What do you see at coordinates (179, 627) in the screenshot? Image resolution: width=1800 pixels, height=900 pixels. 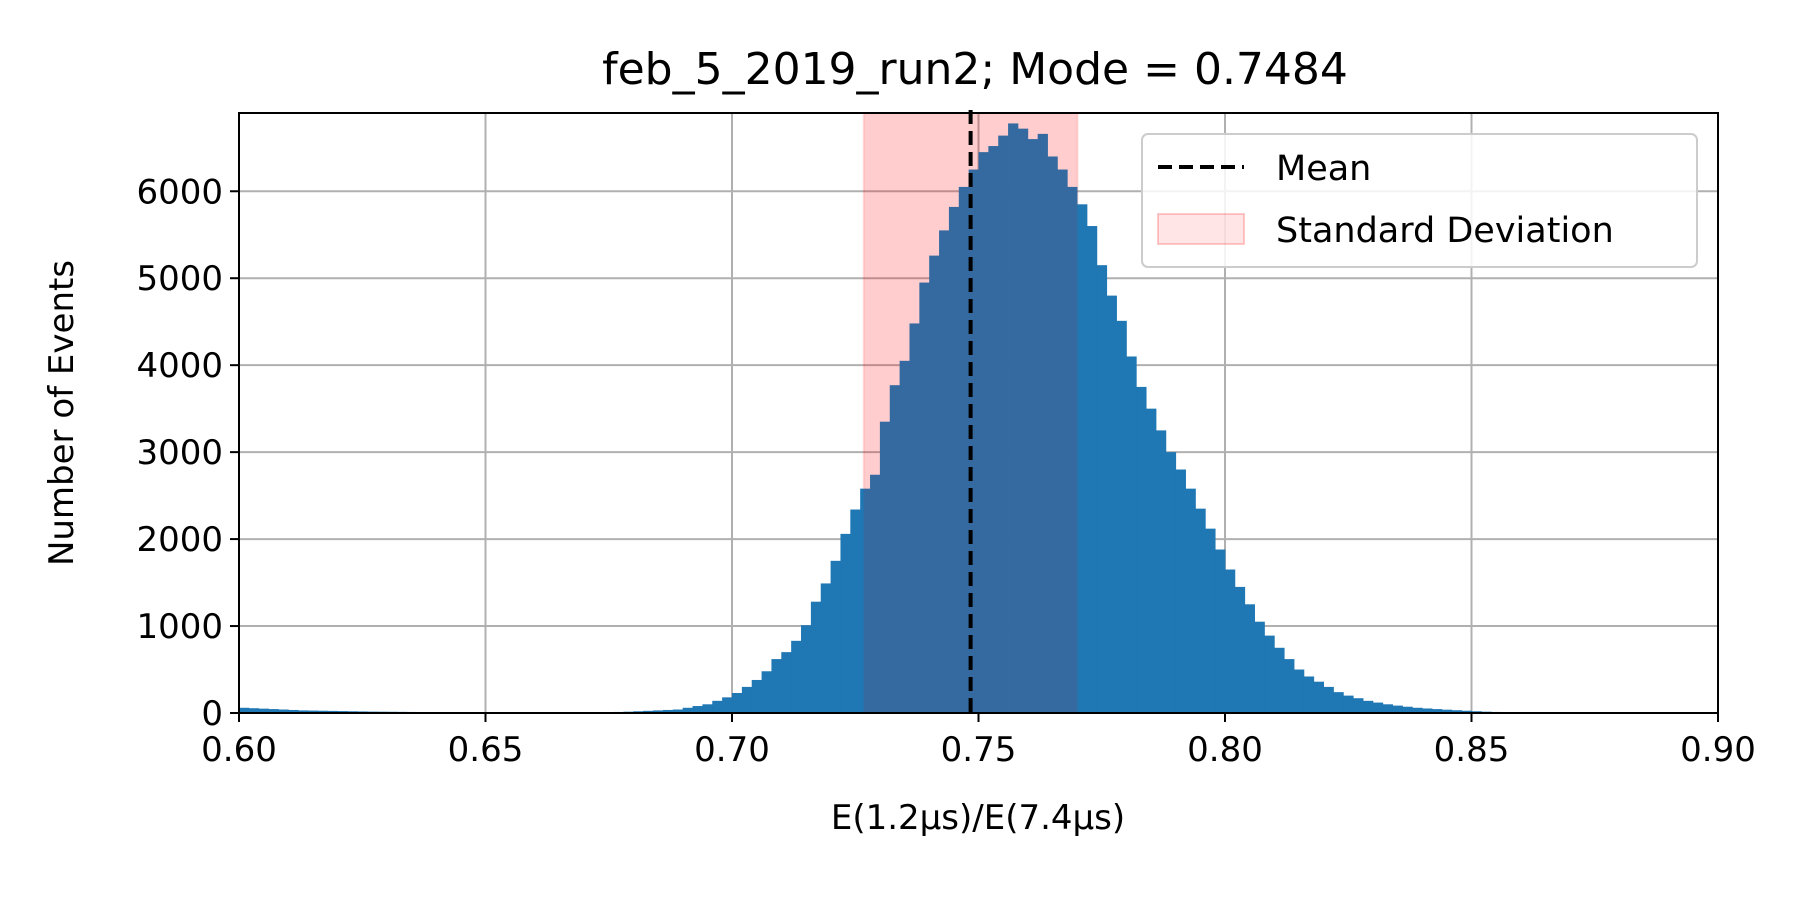 I see `y-tick-label: 1000` at bounding box center [179, 627].